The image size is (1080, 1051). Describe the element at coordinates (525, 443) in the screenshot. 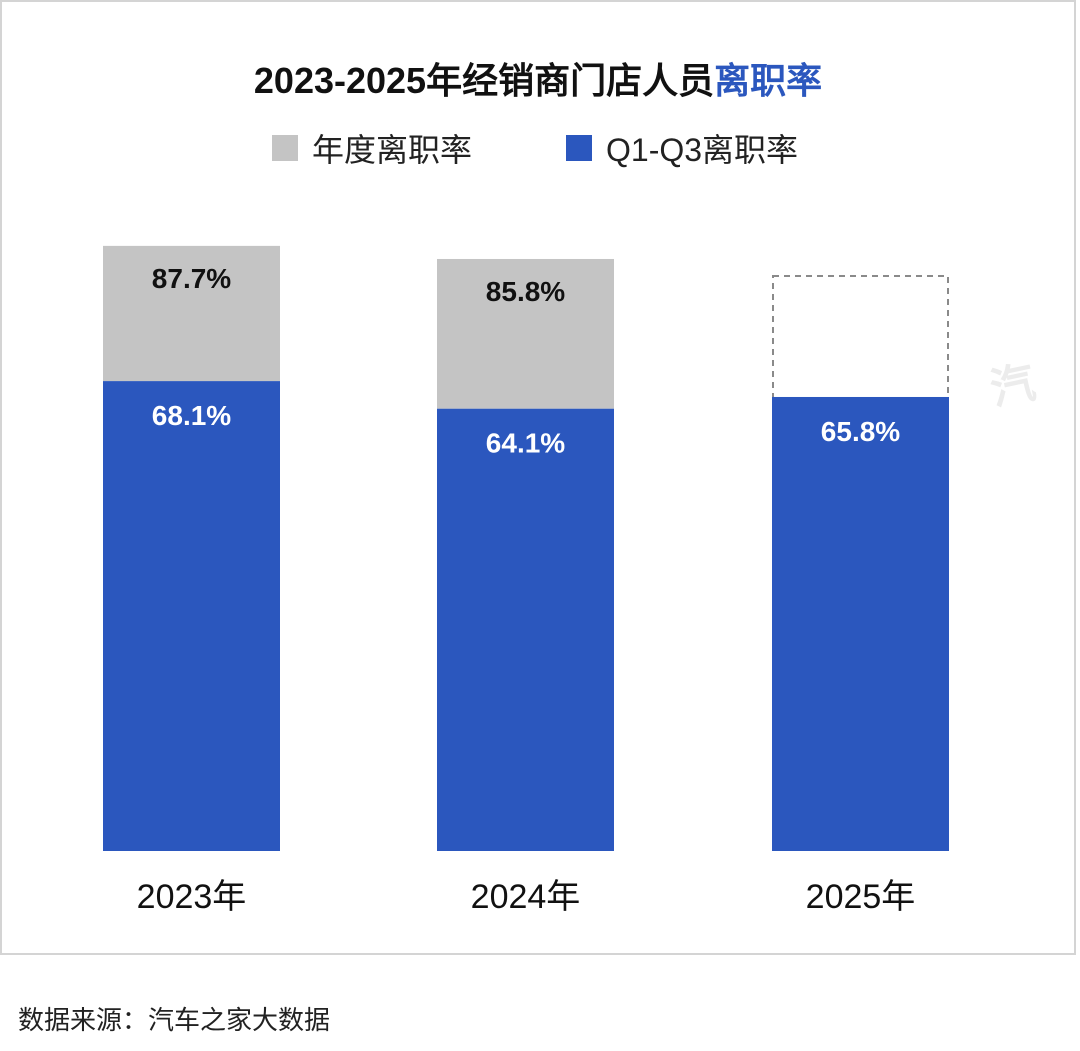

I see `label-q1q3-1: 64.1%` at that location.